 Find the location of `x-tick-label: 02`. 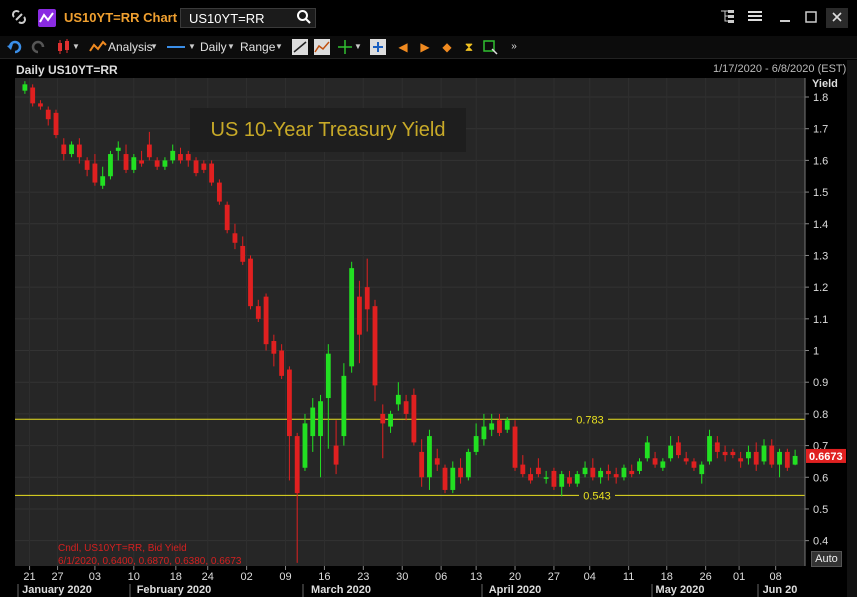

x-tick-label: 02 is located at coordinates (246, 577).